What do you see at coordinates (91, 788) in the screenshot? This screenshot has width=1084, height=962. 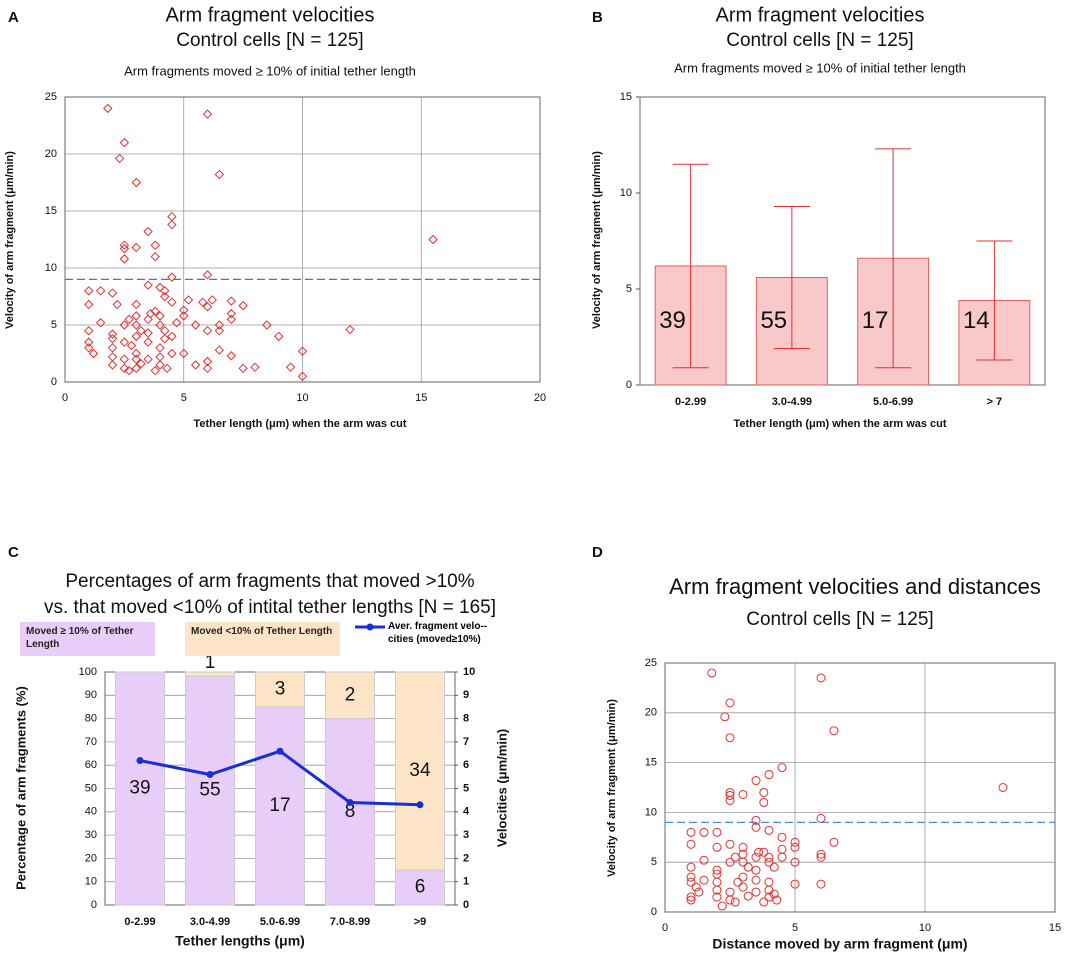 I see `y-tick-label: 50` at bounding box center [91, 788].